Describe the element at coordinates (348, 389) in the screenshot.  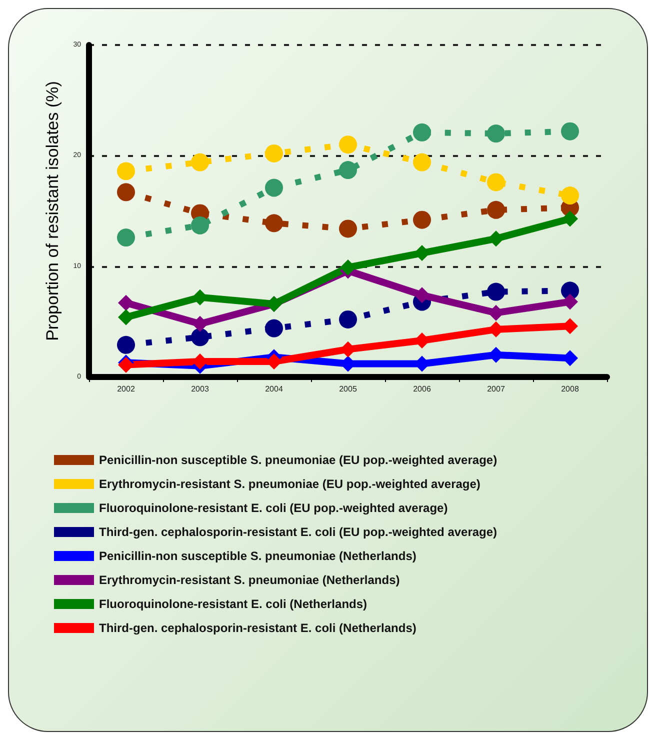
I see `x-tick-label: 2005` at that location.